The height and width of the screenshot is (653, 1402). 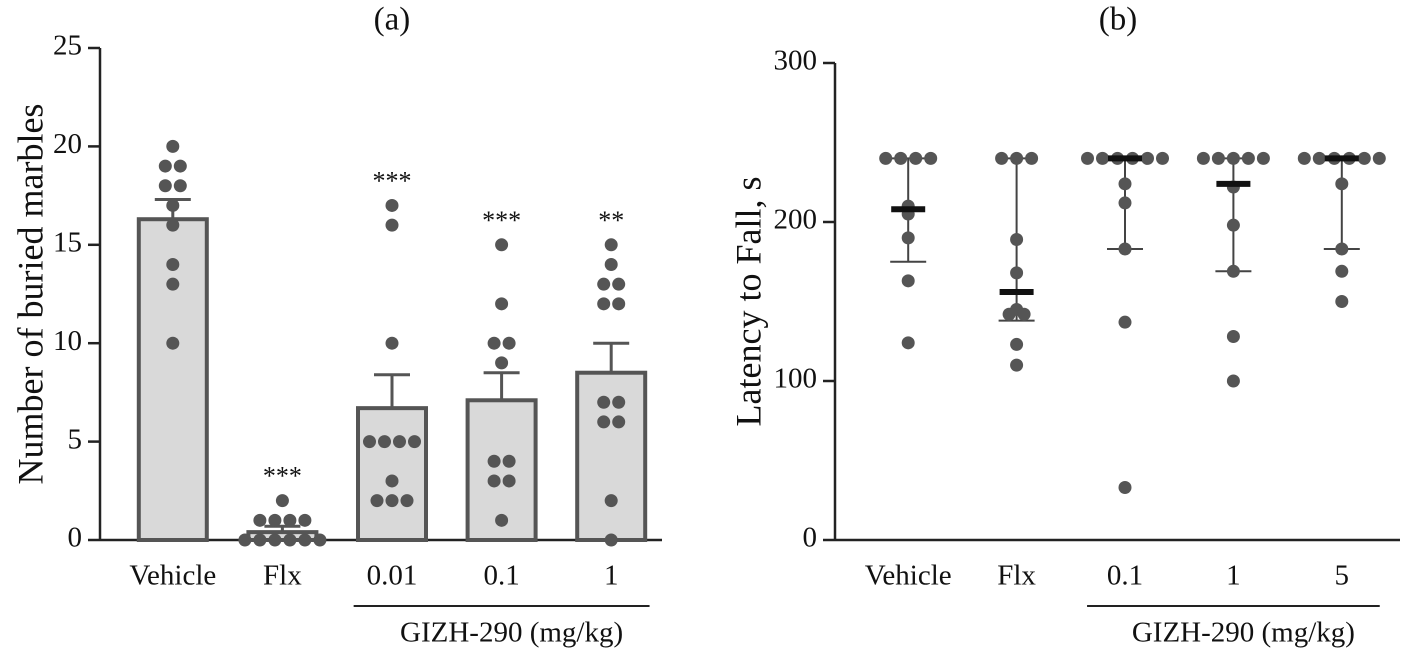 I want to click on y-axis-label: Latency to Fall, s, so click(x=748, y=302).